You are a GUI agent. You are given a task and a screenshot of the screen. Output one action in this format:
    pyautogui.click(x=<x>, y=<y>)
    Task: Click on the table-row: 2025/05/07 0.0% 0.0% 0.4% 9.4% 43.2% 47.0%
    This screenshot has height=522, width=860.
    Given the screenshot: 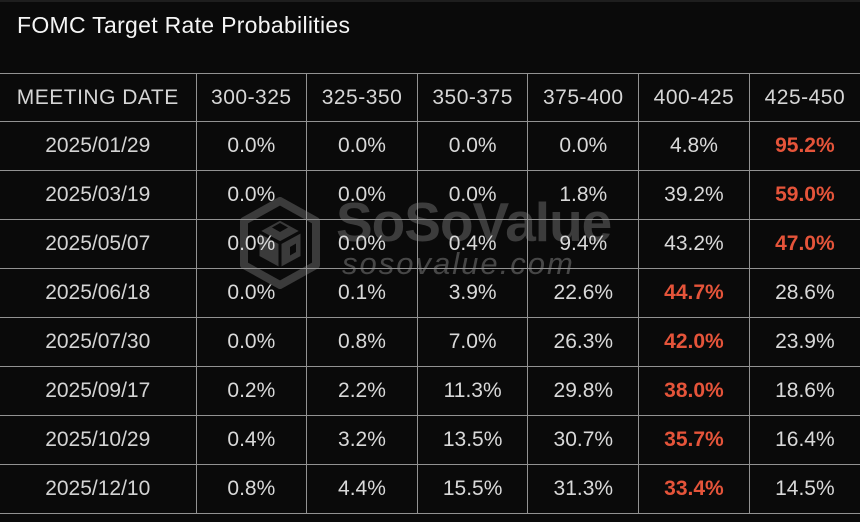 What is the action you would take?
    pyautogui.click(x=430, y=244)
    